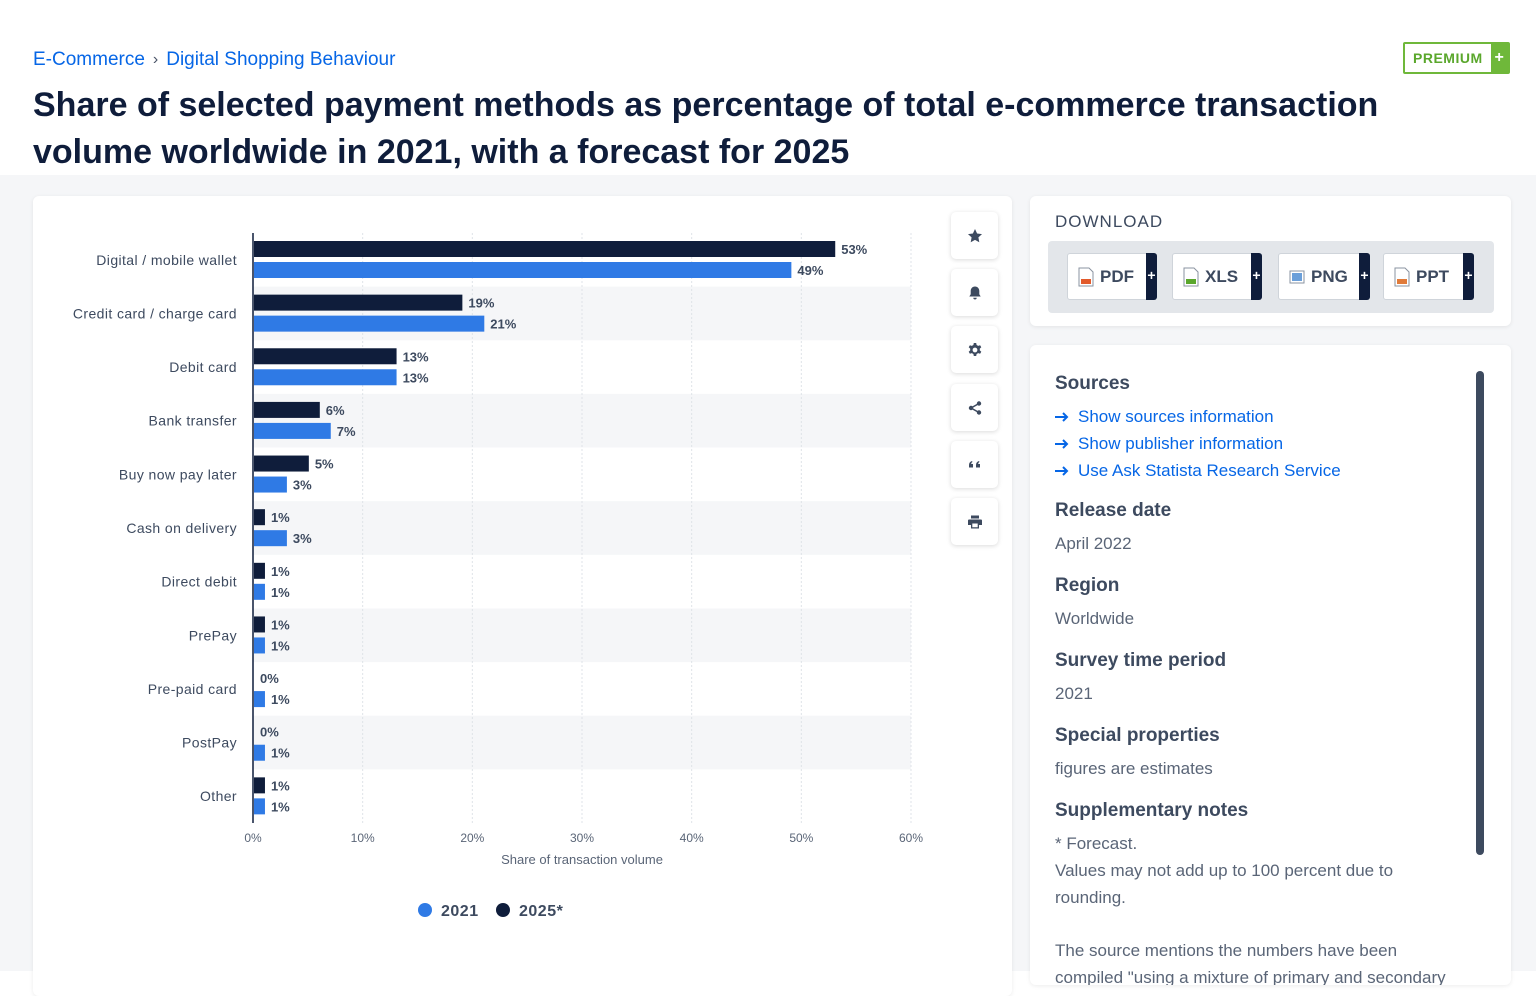  What do you see at coordinates (1074, 693) in the screenshot?
I see `survey-period-value: 2021` at bounding box center [1074, 693].